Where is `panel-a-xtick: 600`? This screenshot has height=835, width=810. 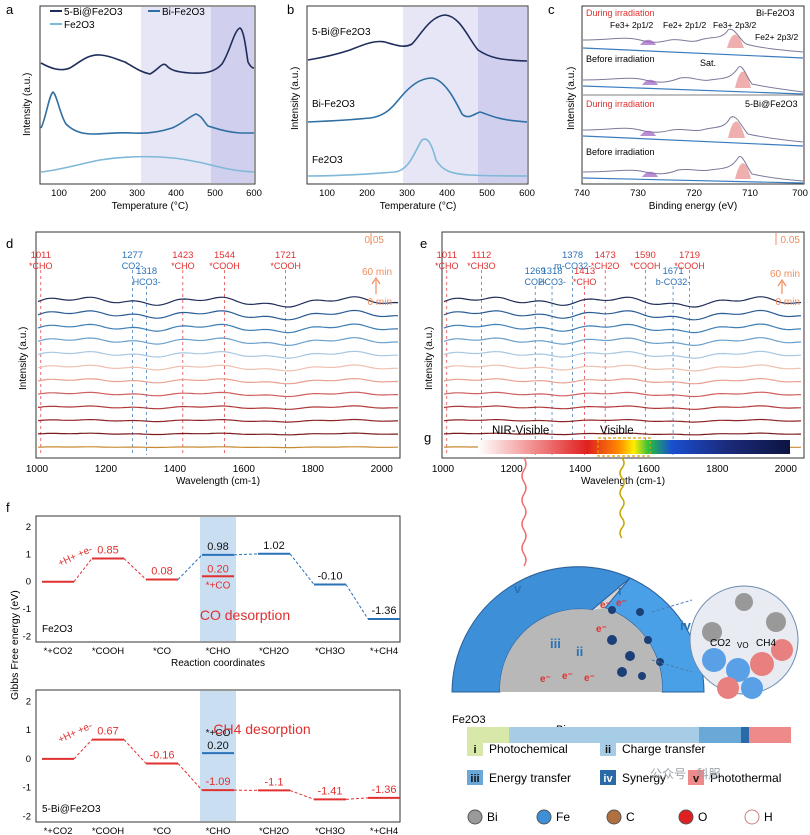
panel-a-xtick: 600 is located at coordinates (254, 193).